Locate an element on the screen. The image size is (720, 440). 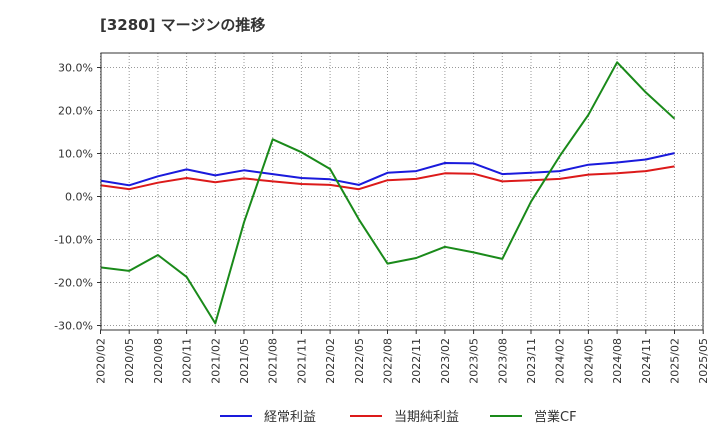
x-tick-label: 2021/02 is located at coordinates (215, 361).